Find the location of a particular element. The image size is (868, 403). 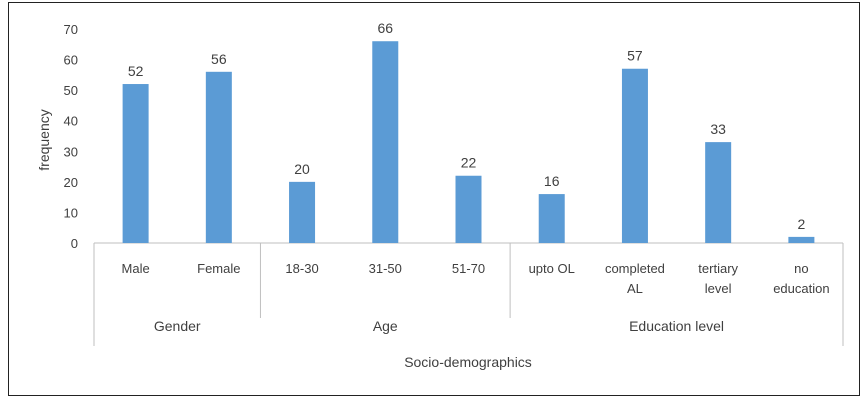

data-label: 16 is located at coordinates (552, 181).